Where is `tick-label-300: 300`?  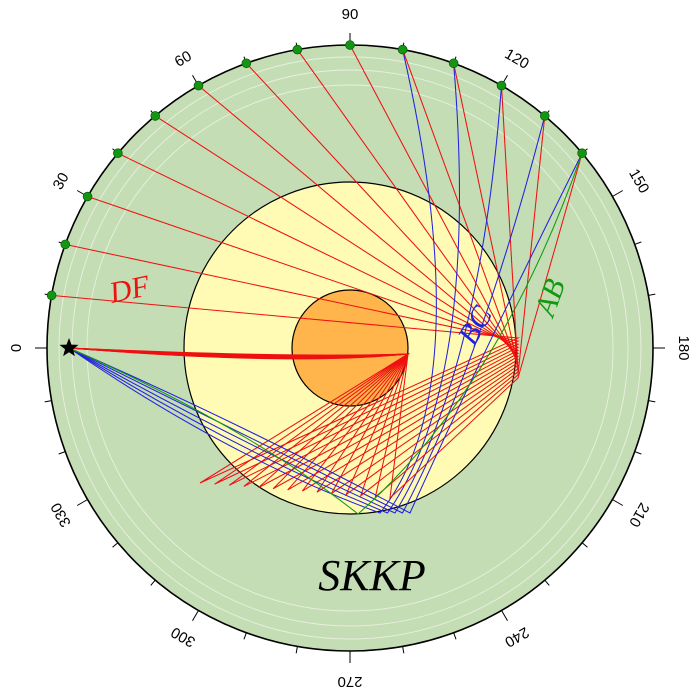
tick-label-300: 300 is located at coordinates (183, 636).